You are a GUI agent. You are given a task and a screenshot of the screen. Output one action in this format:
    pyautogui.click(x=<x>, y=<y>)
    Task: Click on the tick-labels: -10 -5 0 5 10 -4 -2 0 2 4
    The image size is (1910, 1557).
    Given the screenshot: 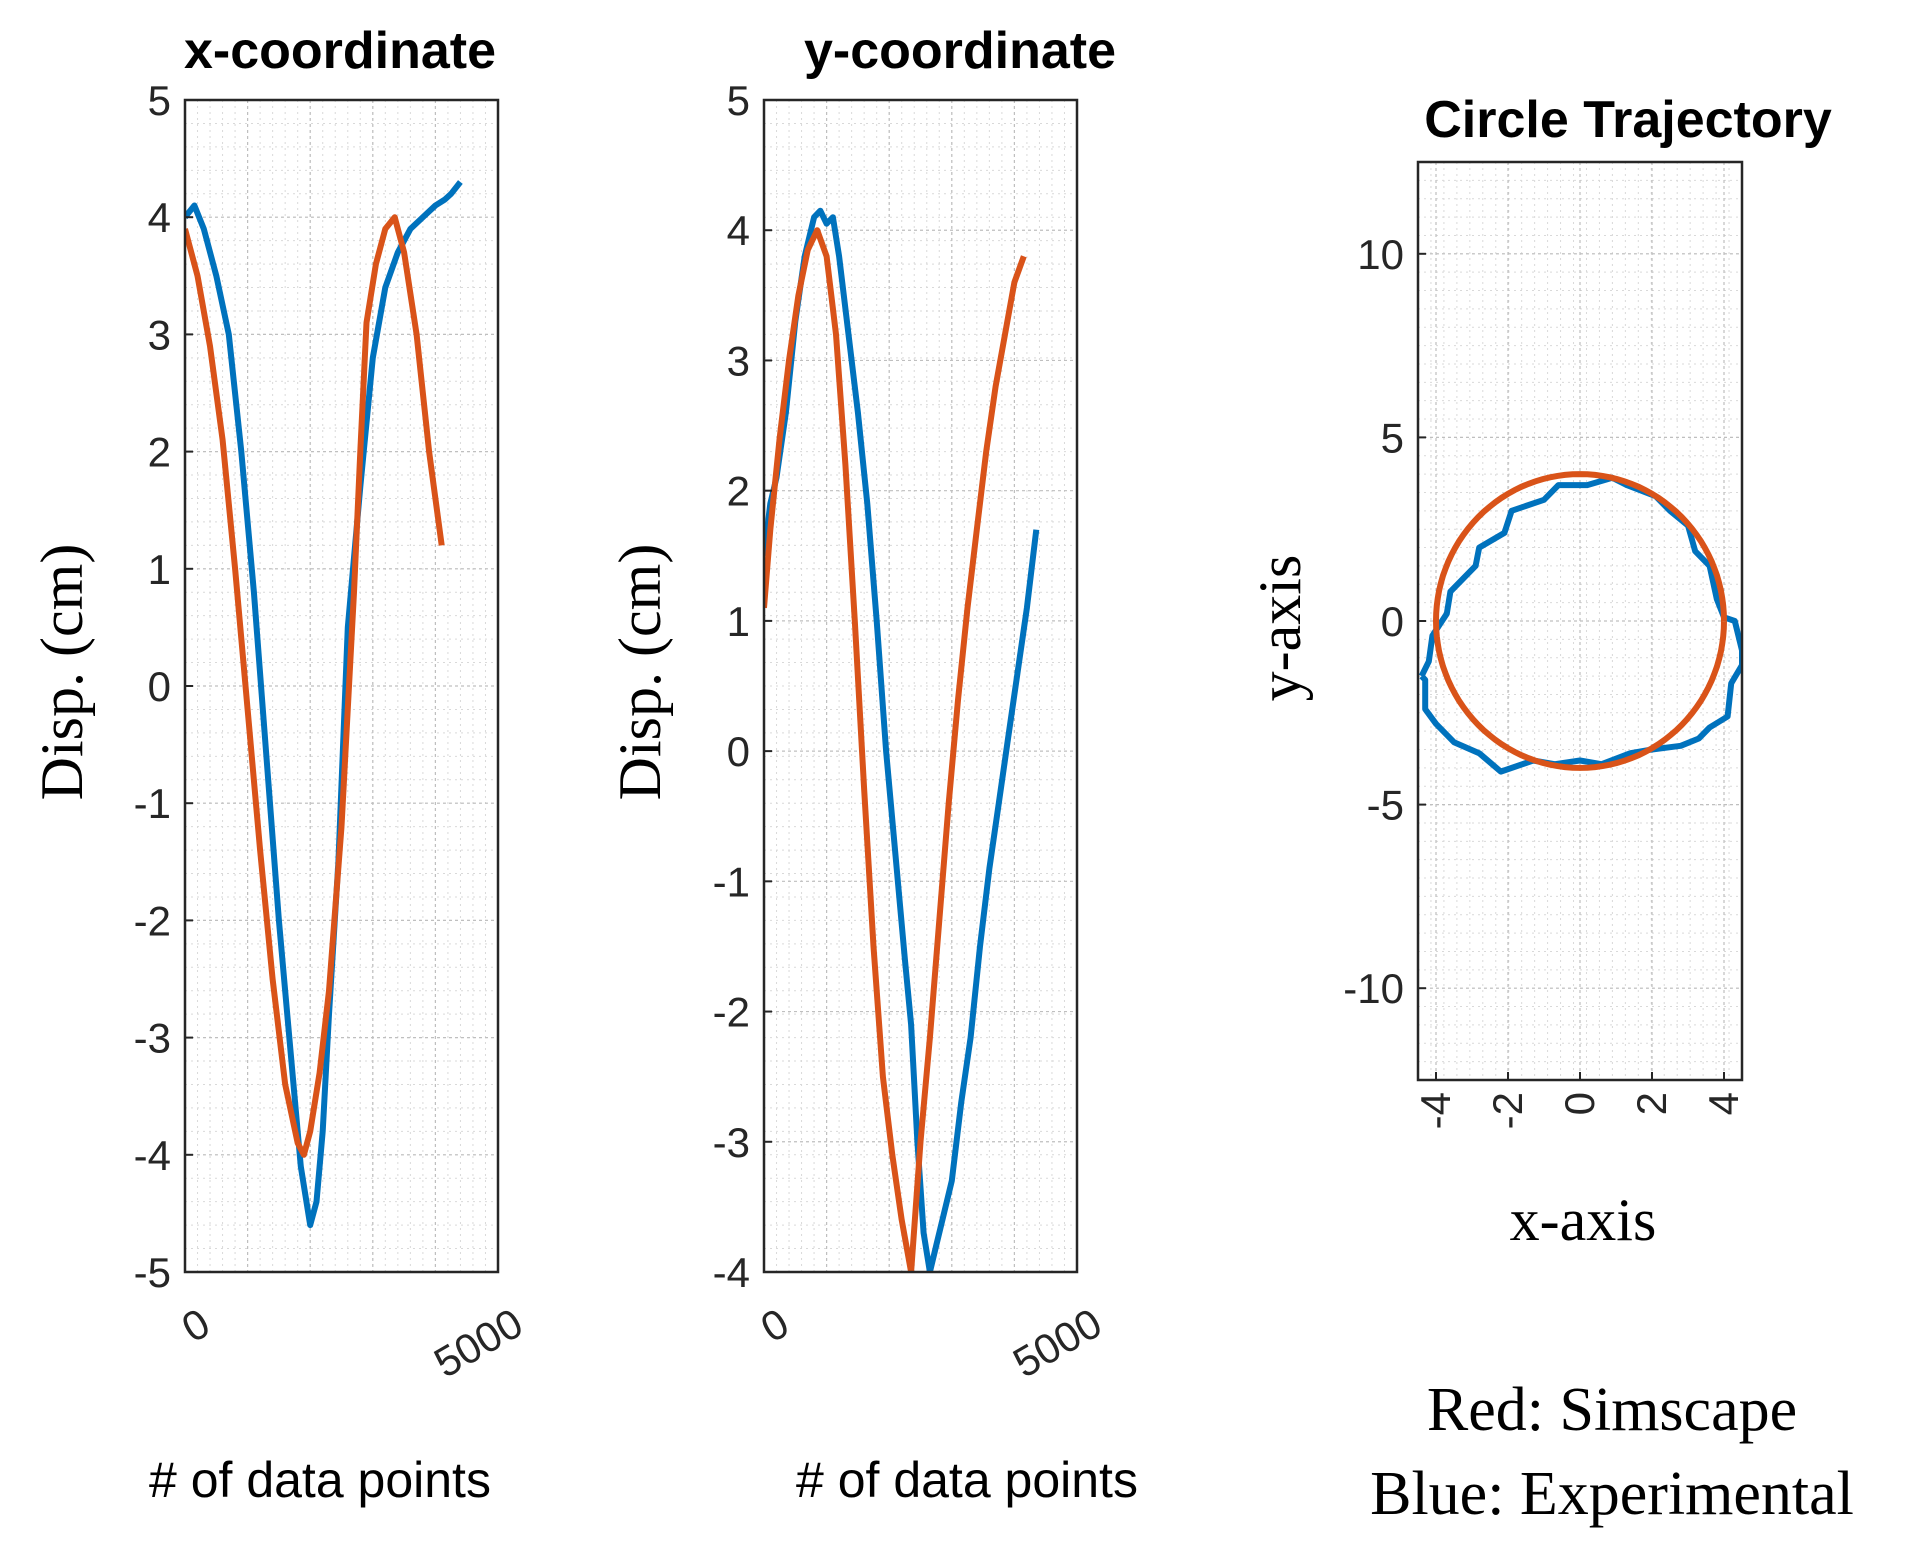 What is the action you would take?
    pyautogui.click(x=1545, y=680)
    